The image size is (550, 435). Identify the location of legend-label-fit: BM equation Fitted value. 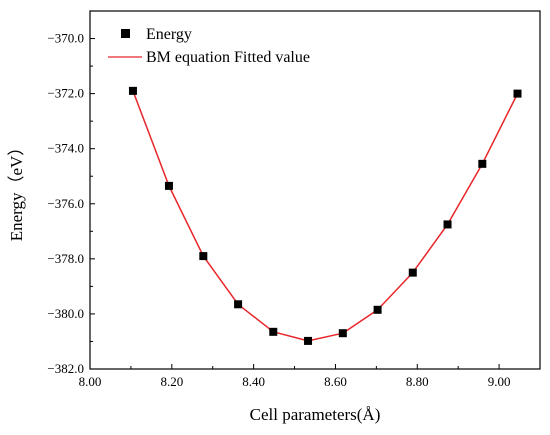
(228, 57).